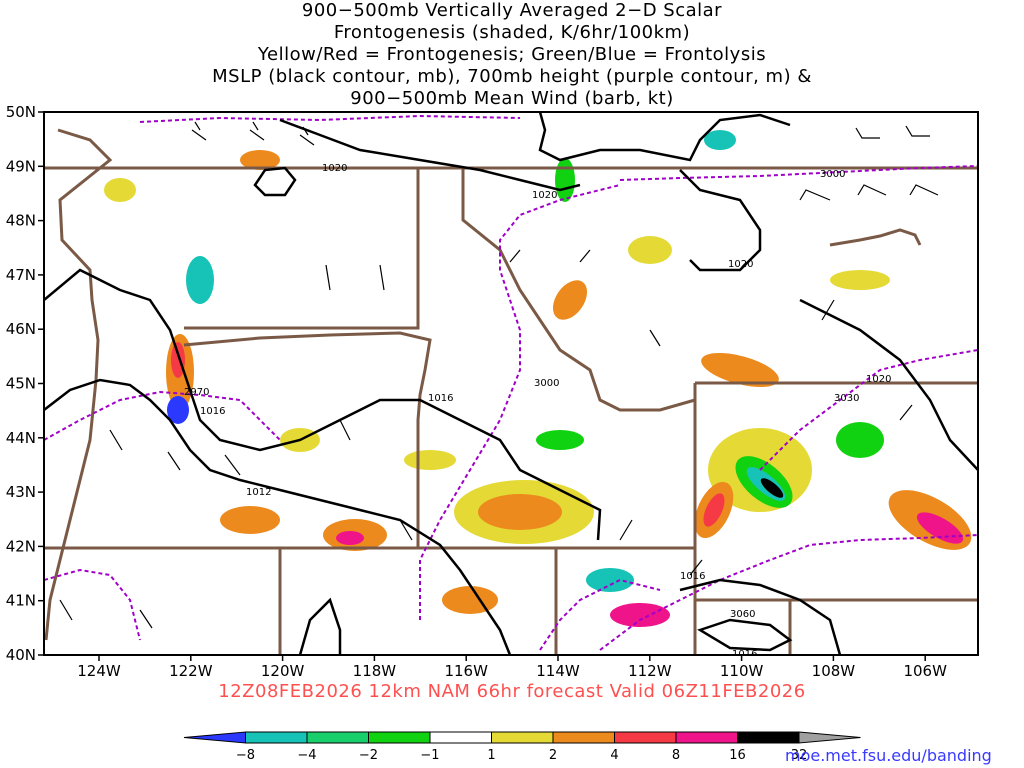 Image resolution: width=1024 pixels, height=768 pixels. What do you see at coordinates (466, 671) in the screenshot?
I see `lon-tick-label: 116W` at bounding box center [466, 671].